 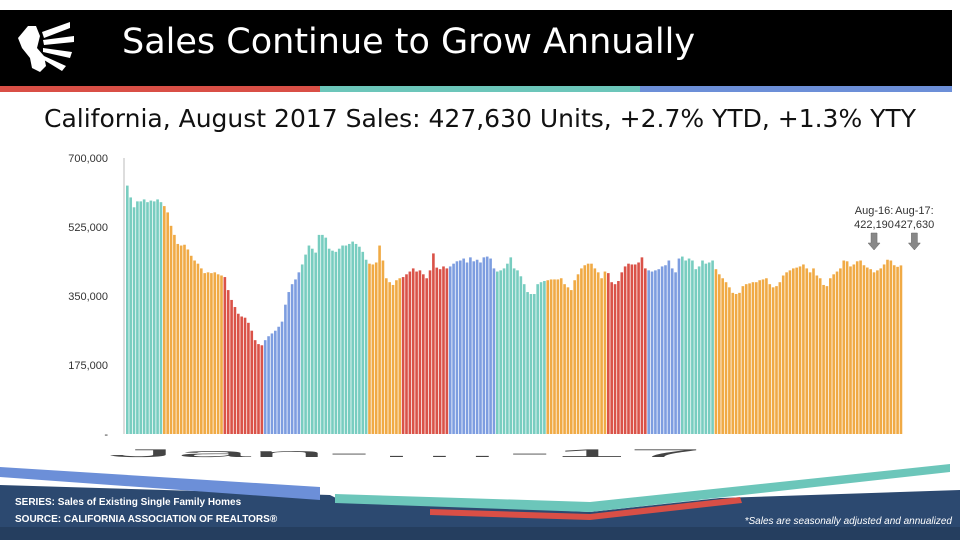 I want to click on header-bar: Sales Continue to Grow Annually, so click(x=476, y=48).